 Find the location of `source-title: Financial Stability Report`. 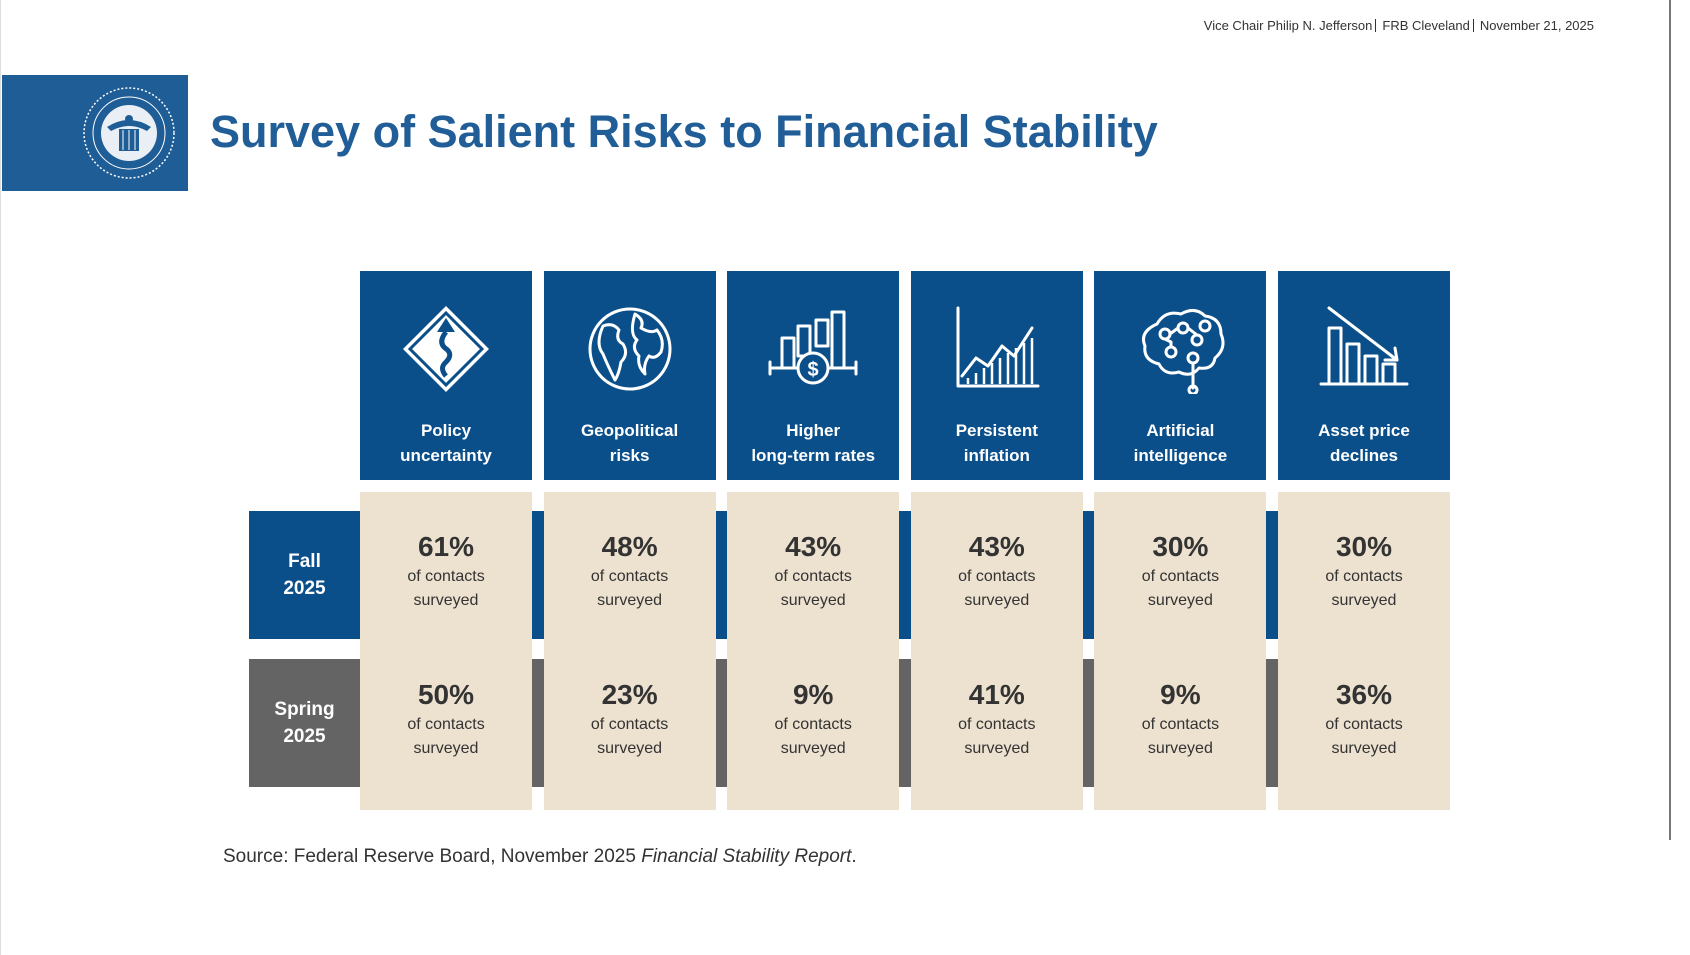

source-title: Financial Stability Report is located at coordinates (746, 856).